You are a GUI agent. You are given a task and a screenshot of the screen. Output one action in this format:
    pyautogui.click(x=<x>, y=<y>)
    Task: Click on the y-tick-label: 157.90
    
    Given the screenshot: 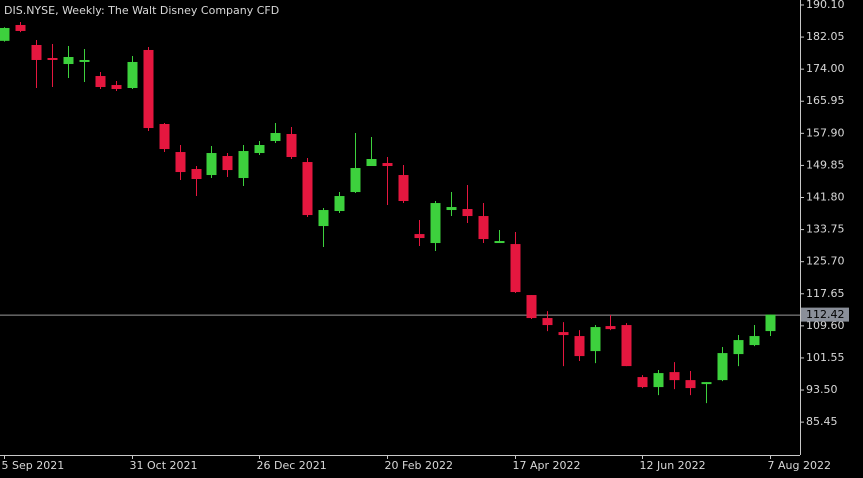 What is the action you would take?
    pyautogui.click(x=825, y=132)
    